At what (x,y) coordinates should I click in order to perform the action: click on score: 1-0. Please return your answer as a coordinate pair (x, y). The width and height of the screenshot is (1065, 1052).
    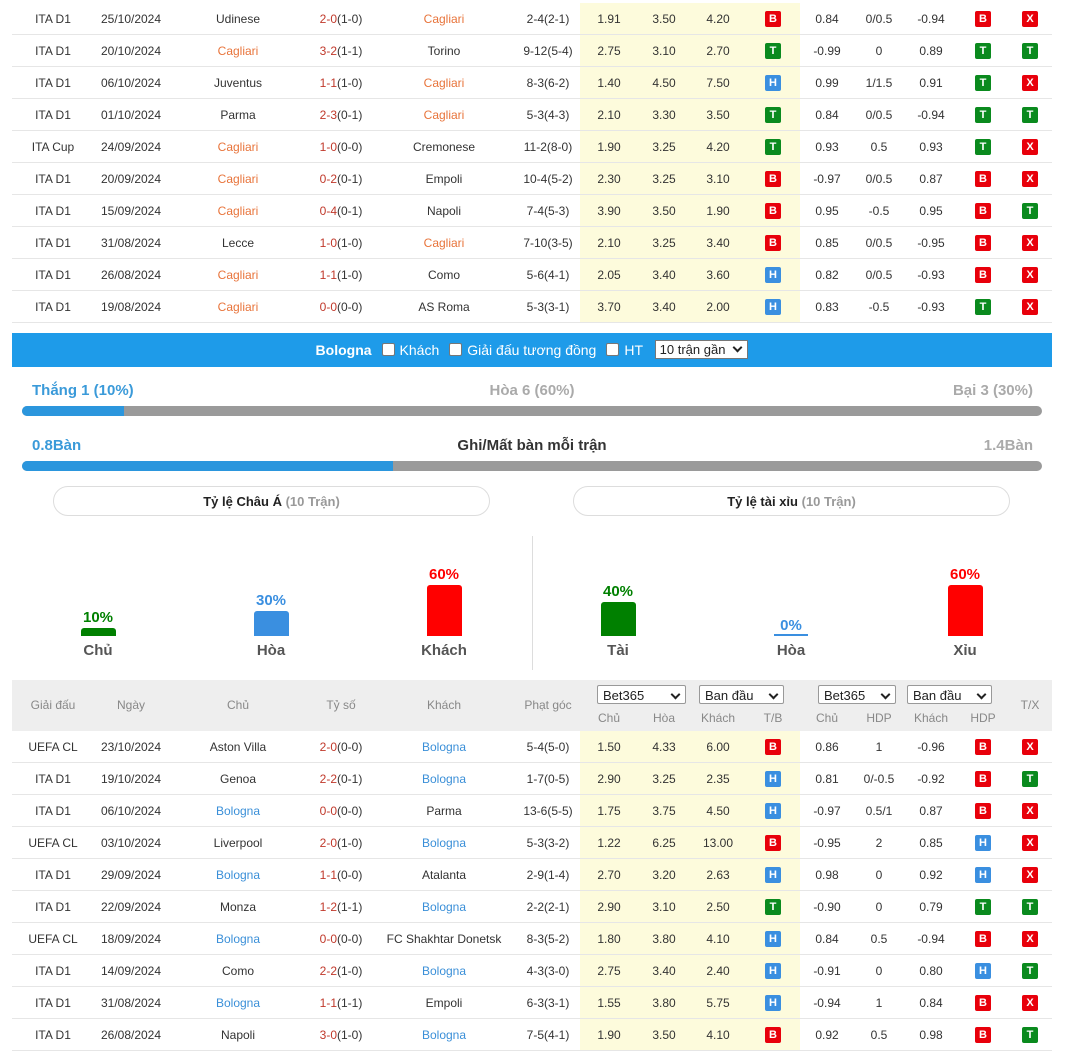
    Looking at the image, I should click on (328, 243).